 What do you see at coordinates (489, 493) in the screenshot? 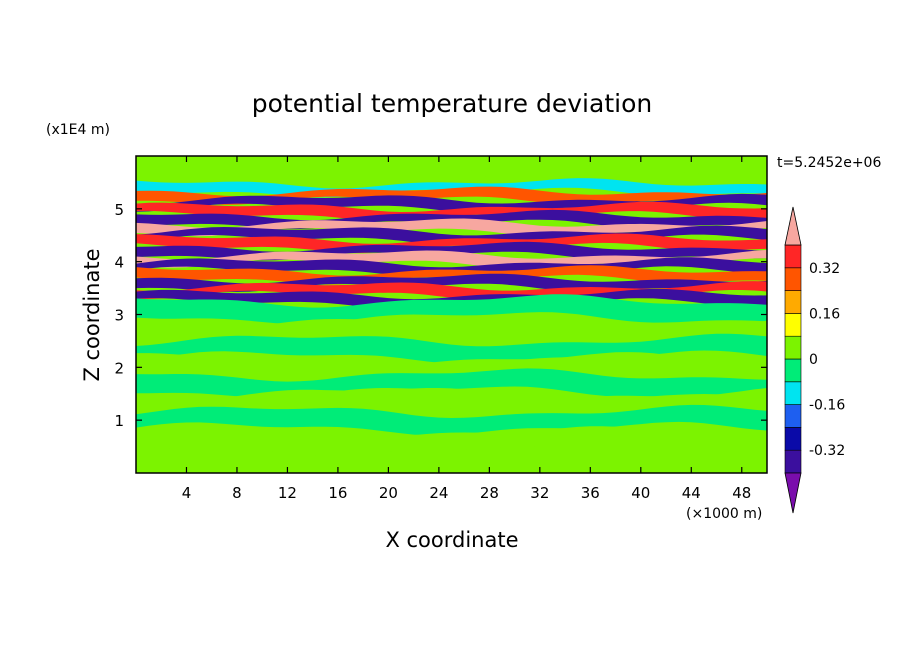
I see `x-tick-label: 28` at bounding box center [489, 493].